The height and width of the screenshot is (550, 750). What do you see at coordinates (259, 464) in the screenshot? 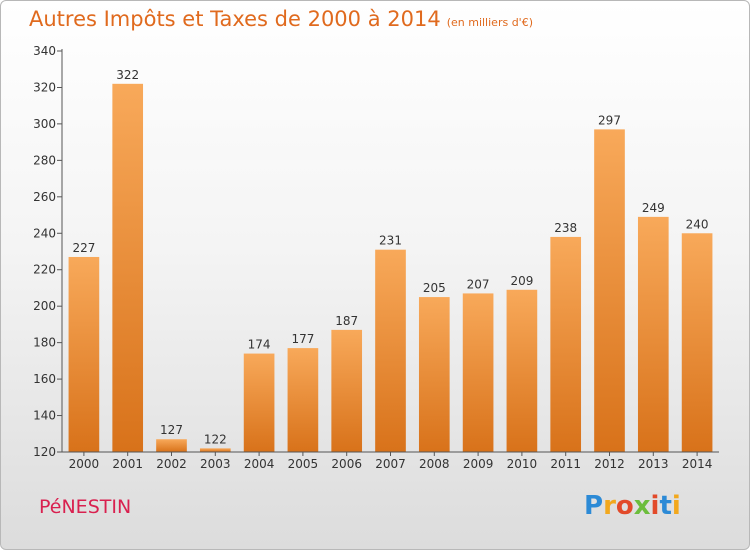
I see `x-tick-label: 2004` at bounding box center [259, 464].